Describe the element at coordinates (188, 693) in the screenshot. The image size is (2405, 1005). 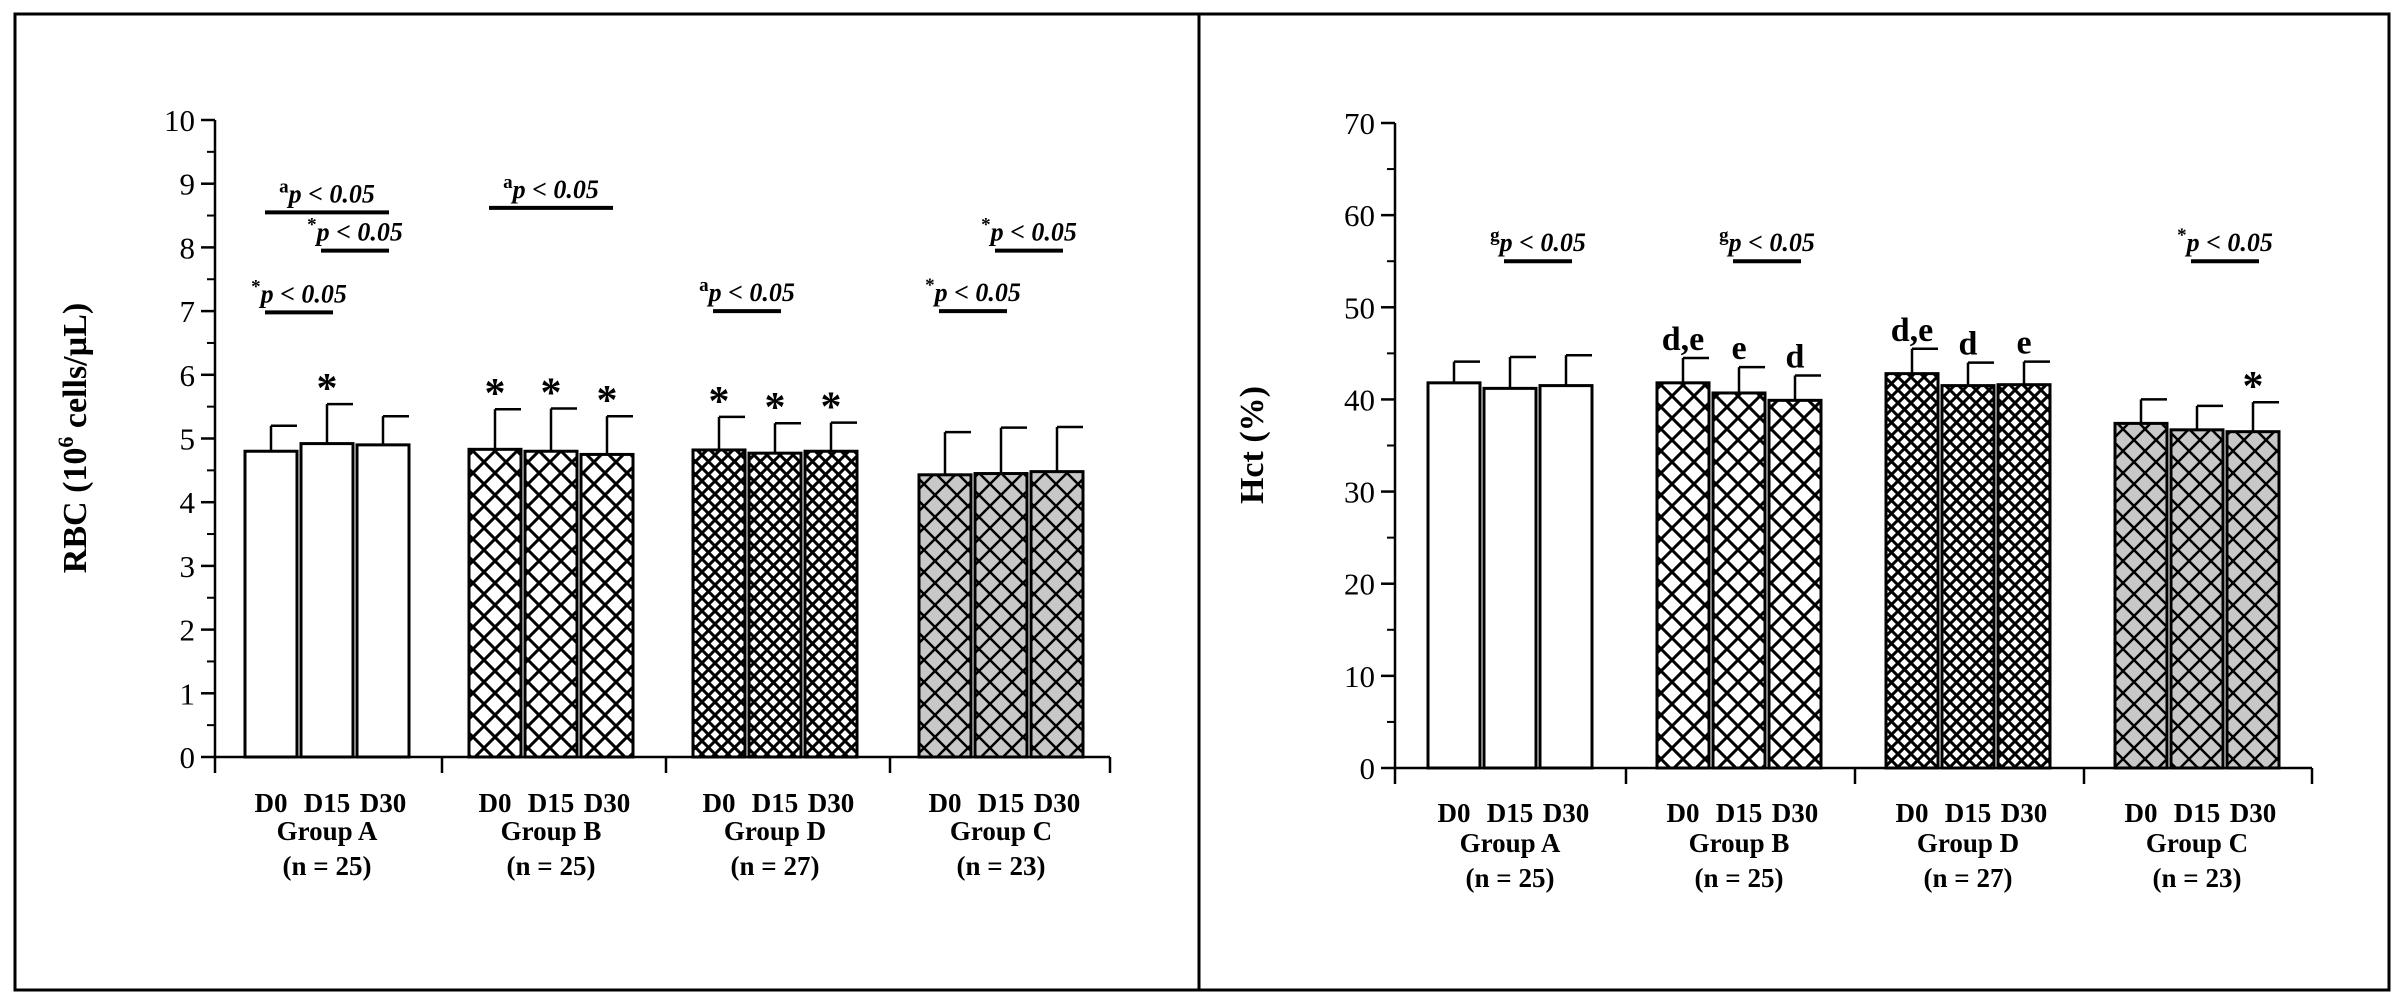
I see `y-tick-label: 1` at that location.